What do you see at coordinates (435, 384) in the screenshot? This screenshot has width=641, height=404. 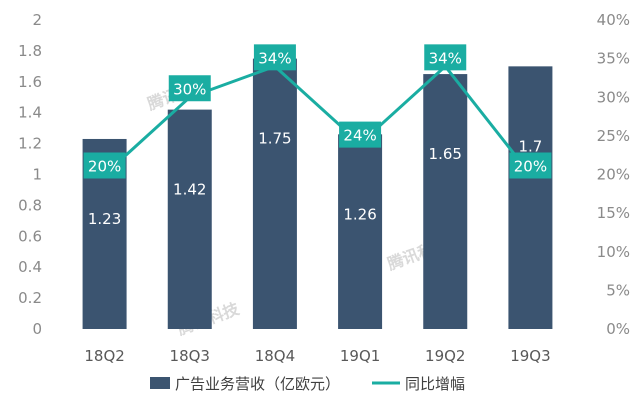 I see `legend-line-label: 同比增幅` at bounding box center [435, 384].